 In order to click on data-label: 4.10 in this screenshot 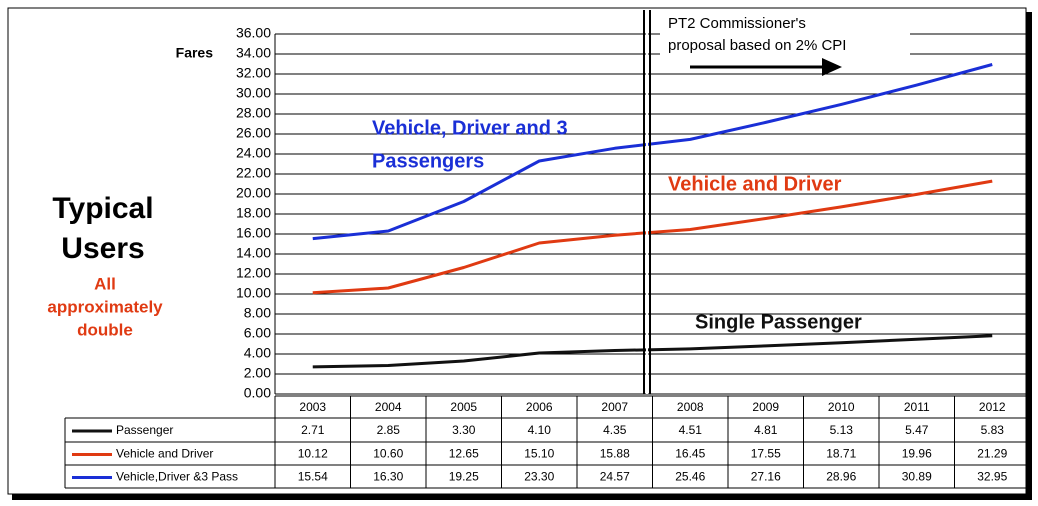, I will do `click(540, 430)`.